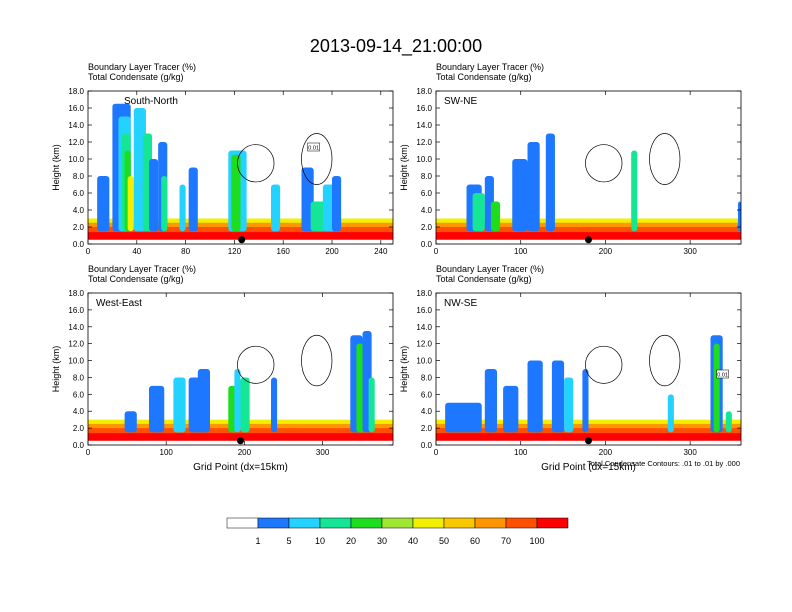 Image resolution: width=792 pixels, height=612 pixels. Describe the element at coordinates (288, 541) in the screenshot. I see `colorbar-label: 5` at that location.